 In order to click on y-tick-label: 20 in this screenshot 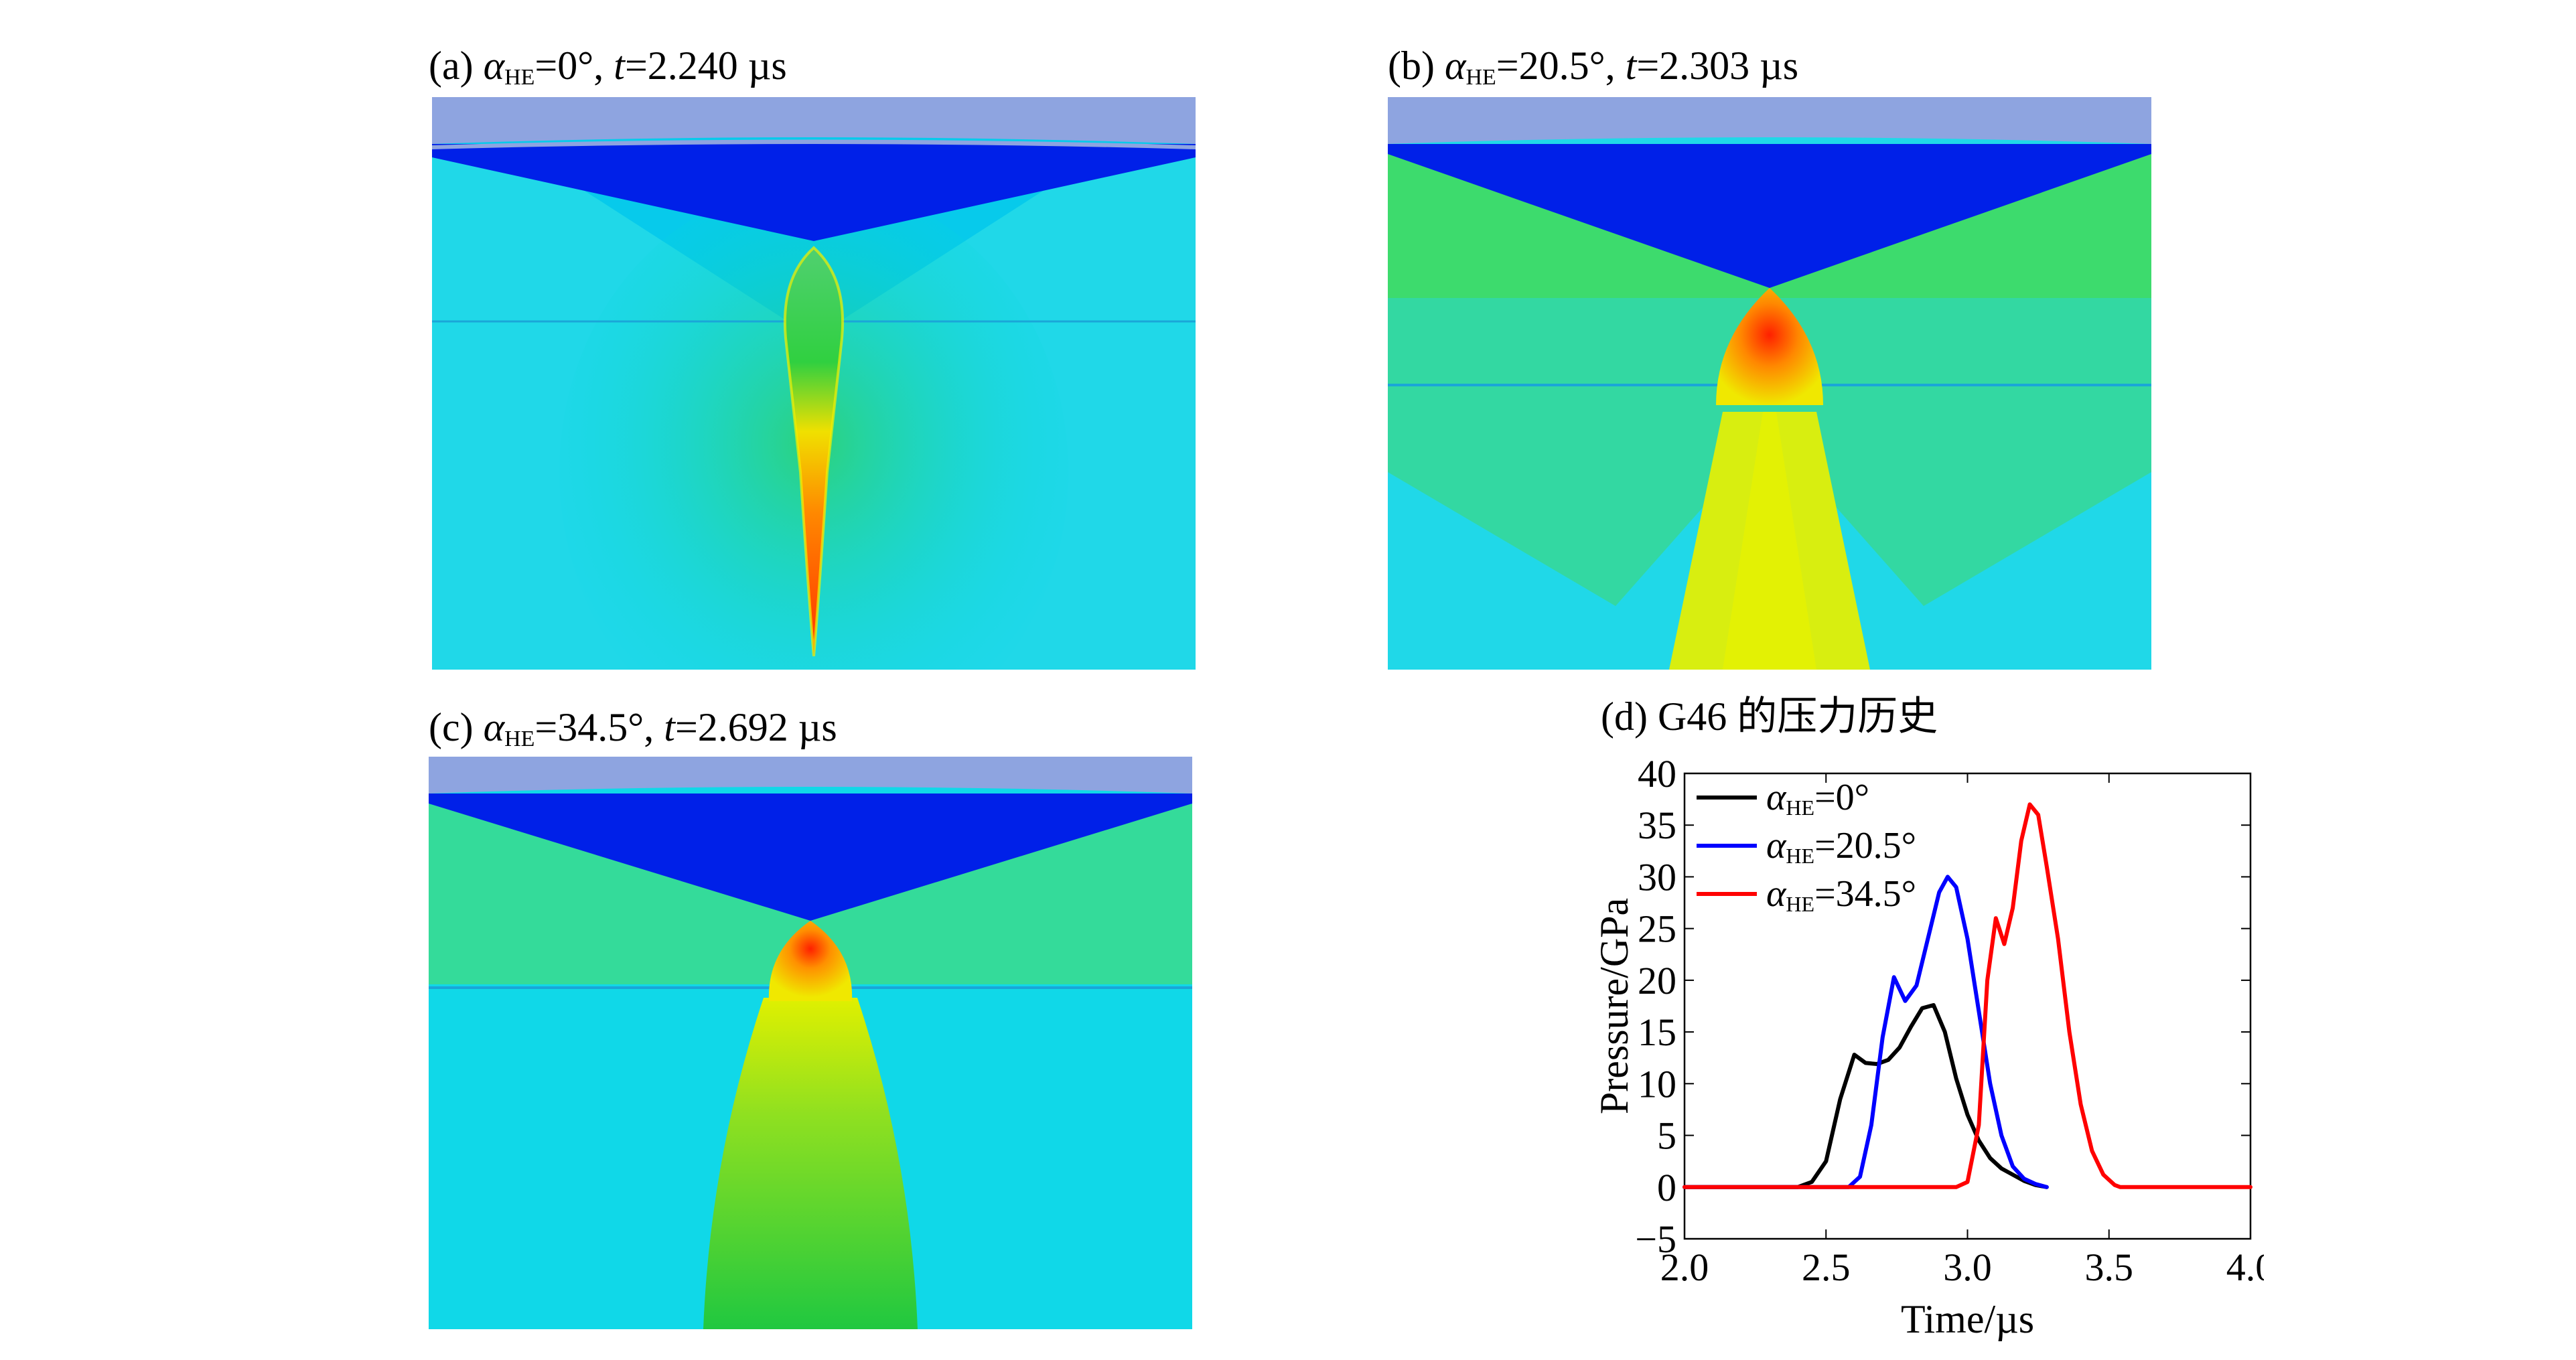, I will do `click(1657, 980)`.